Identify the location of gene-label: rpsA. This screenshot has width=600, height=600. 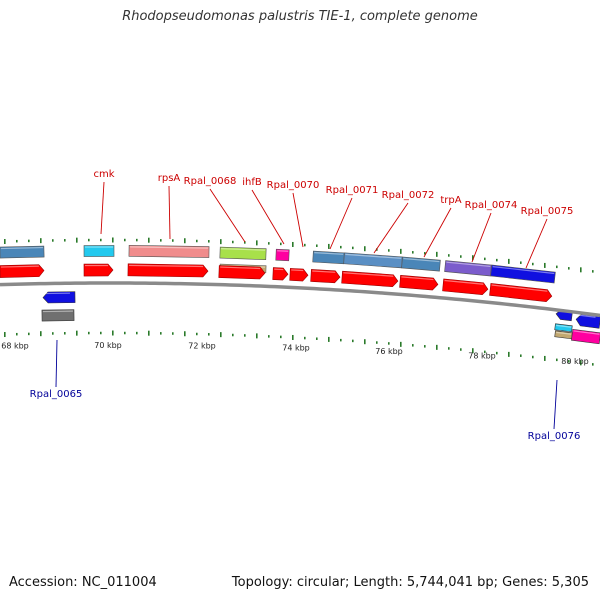
(169, 178).